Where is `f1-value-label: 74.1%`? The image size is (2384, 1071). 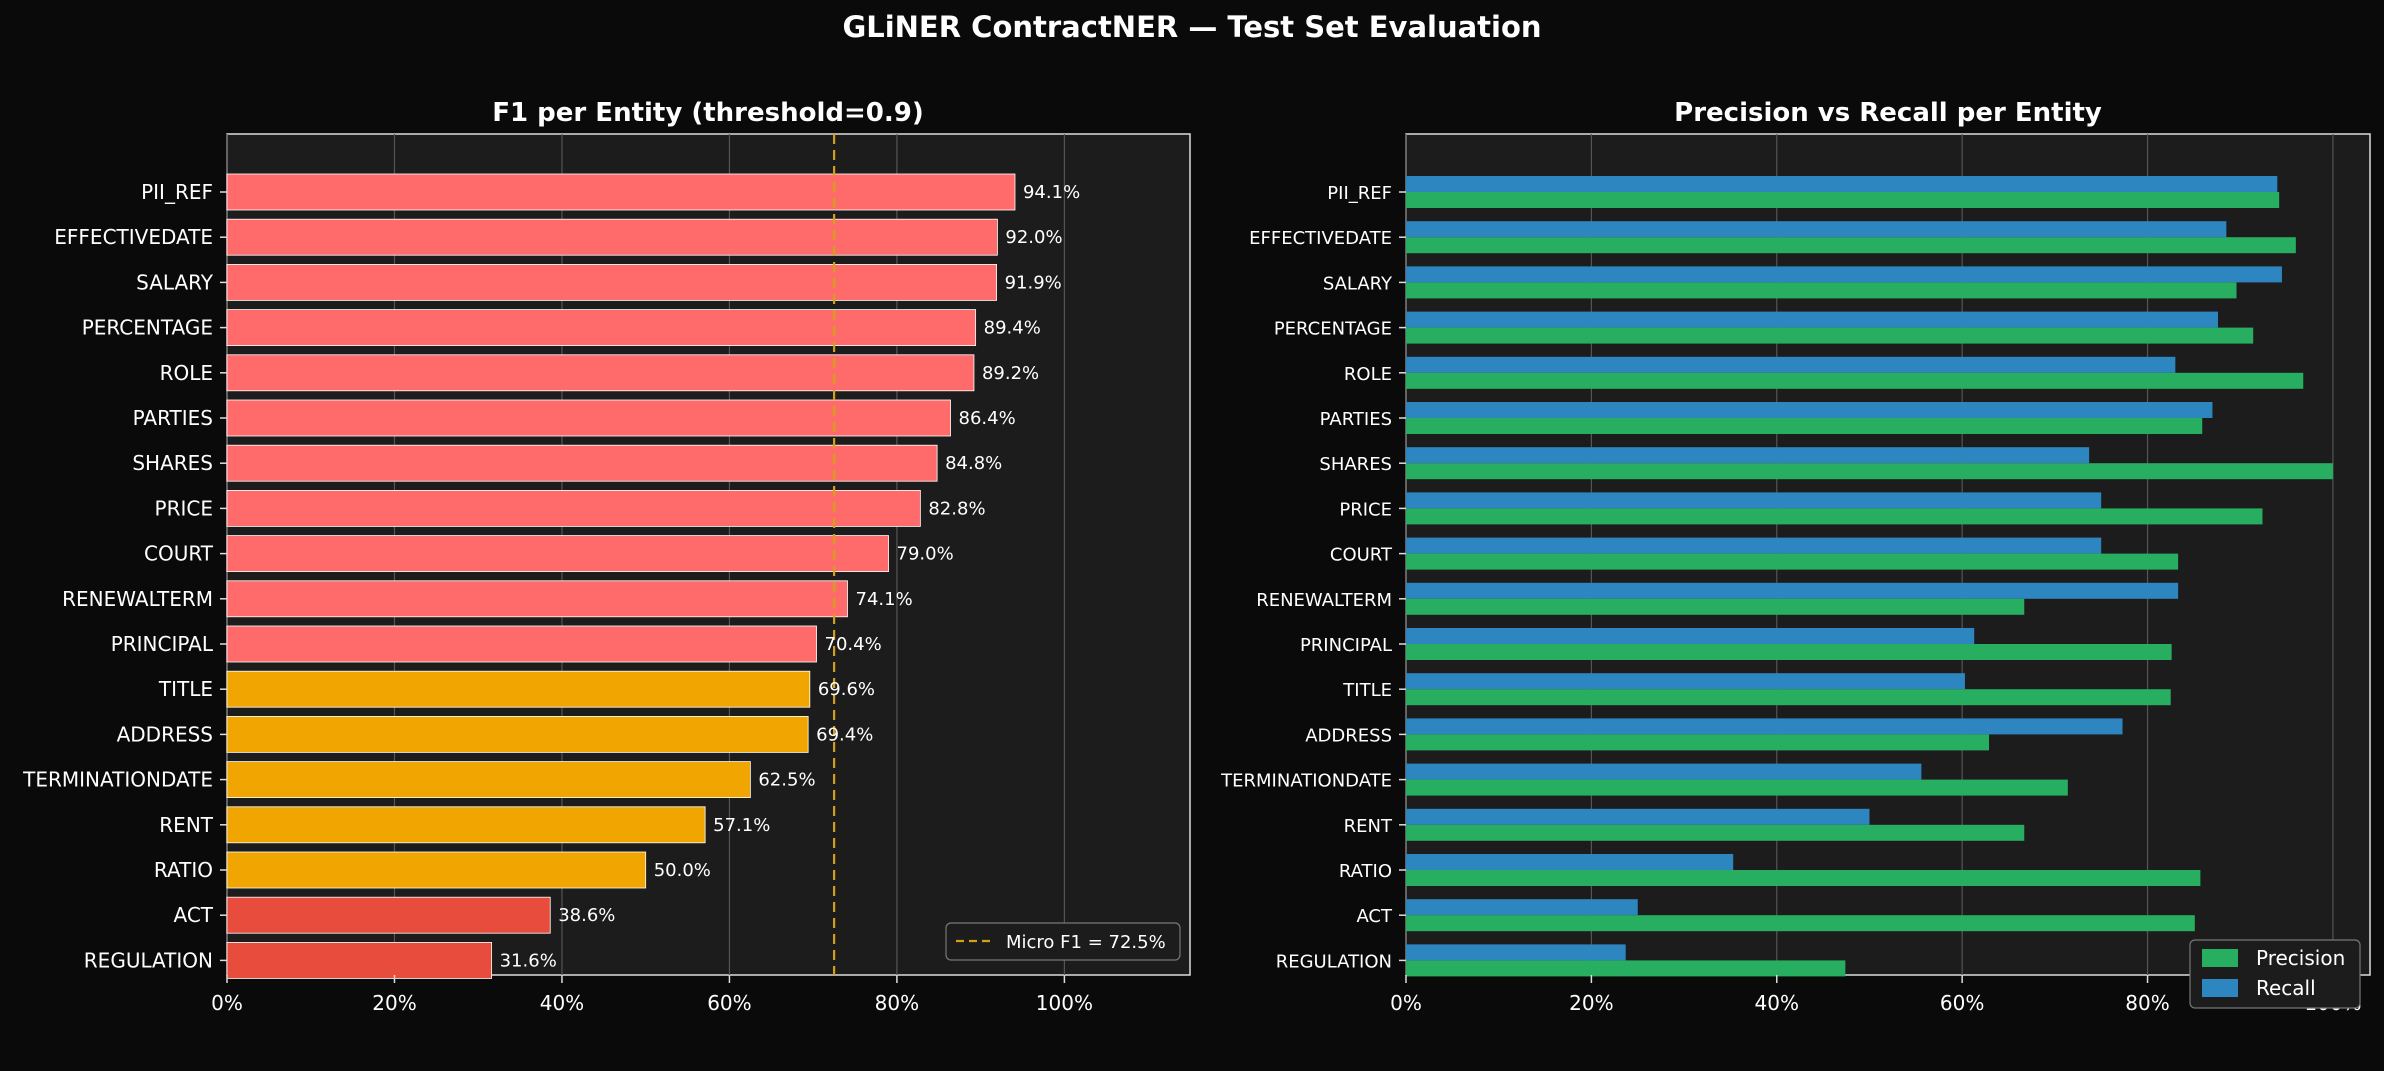 f1-value-label: 74.1% is located at coordinates (884, 599).